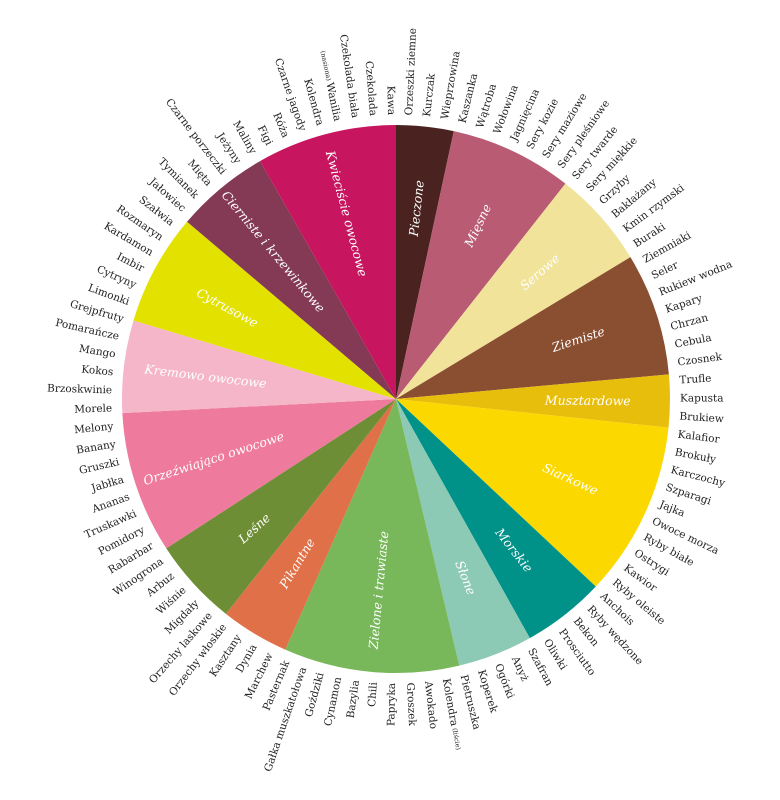 The width and height of the screenshot is (780, 800). I want to click on ingredient-label-25: Kapusta, so click(701, 398).